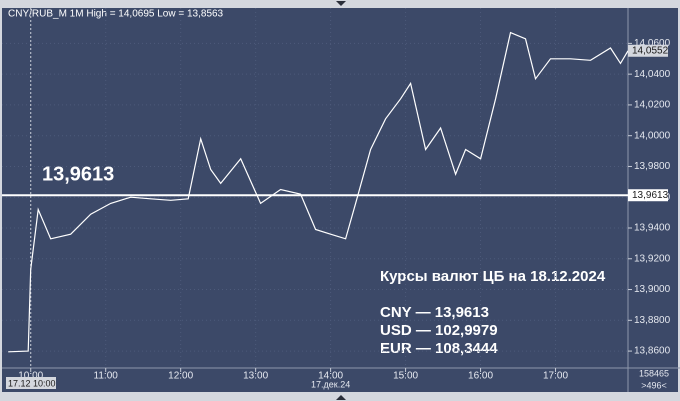  Describe the element at coordinates (106, 376) in the screenshot. I see `x-tick-label: 11:00` at that location.